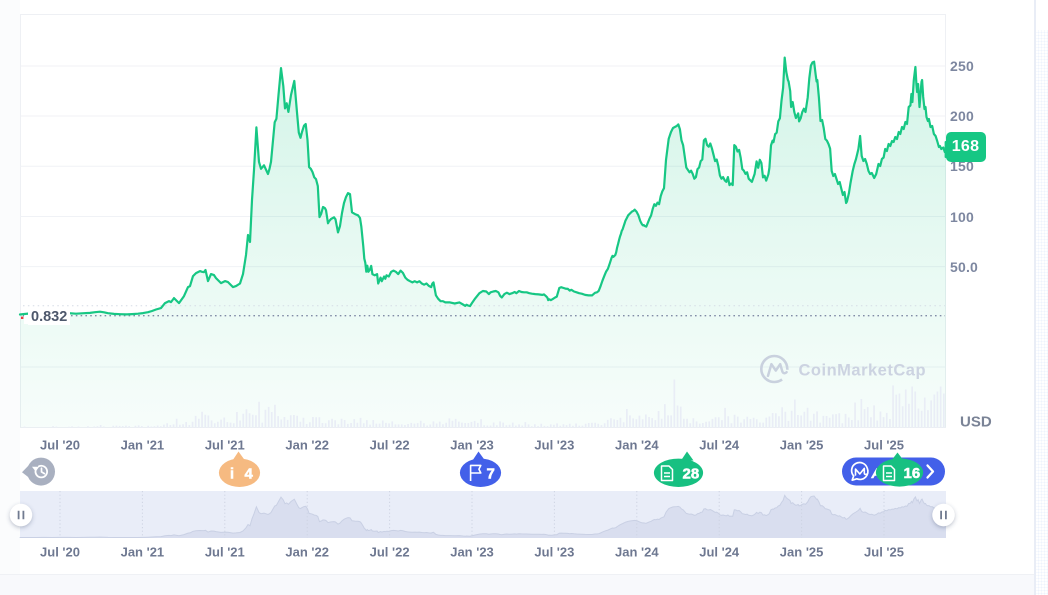 The width and height of the screenshot is (1048, 595). What do you see at coordinates (232, 475) in the screenshot?
I see `svg-text: i` at bounding box center [232, 475].